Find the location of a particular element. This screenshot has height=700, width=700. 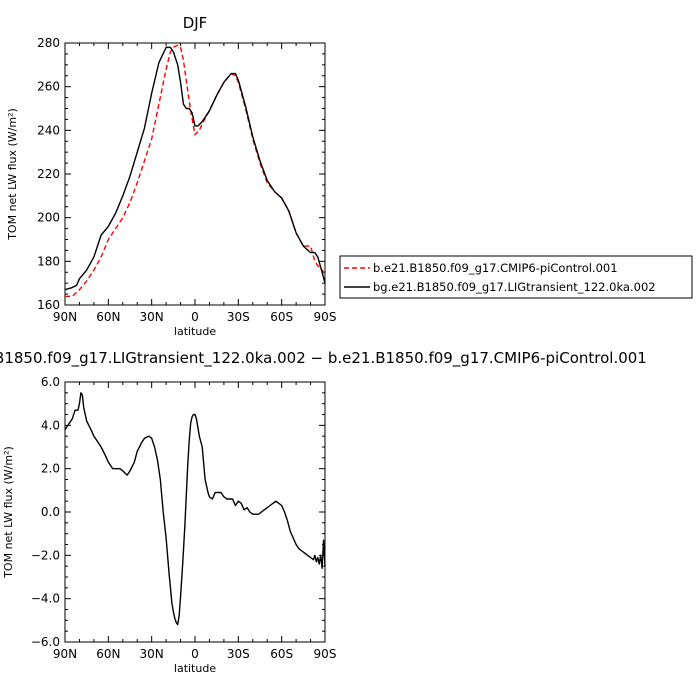

y-tick-label: −4.0 is located at coordinates (45, 599).